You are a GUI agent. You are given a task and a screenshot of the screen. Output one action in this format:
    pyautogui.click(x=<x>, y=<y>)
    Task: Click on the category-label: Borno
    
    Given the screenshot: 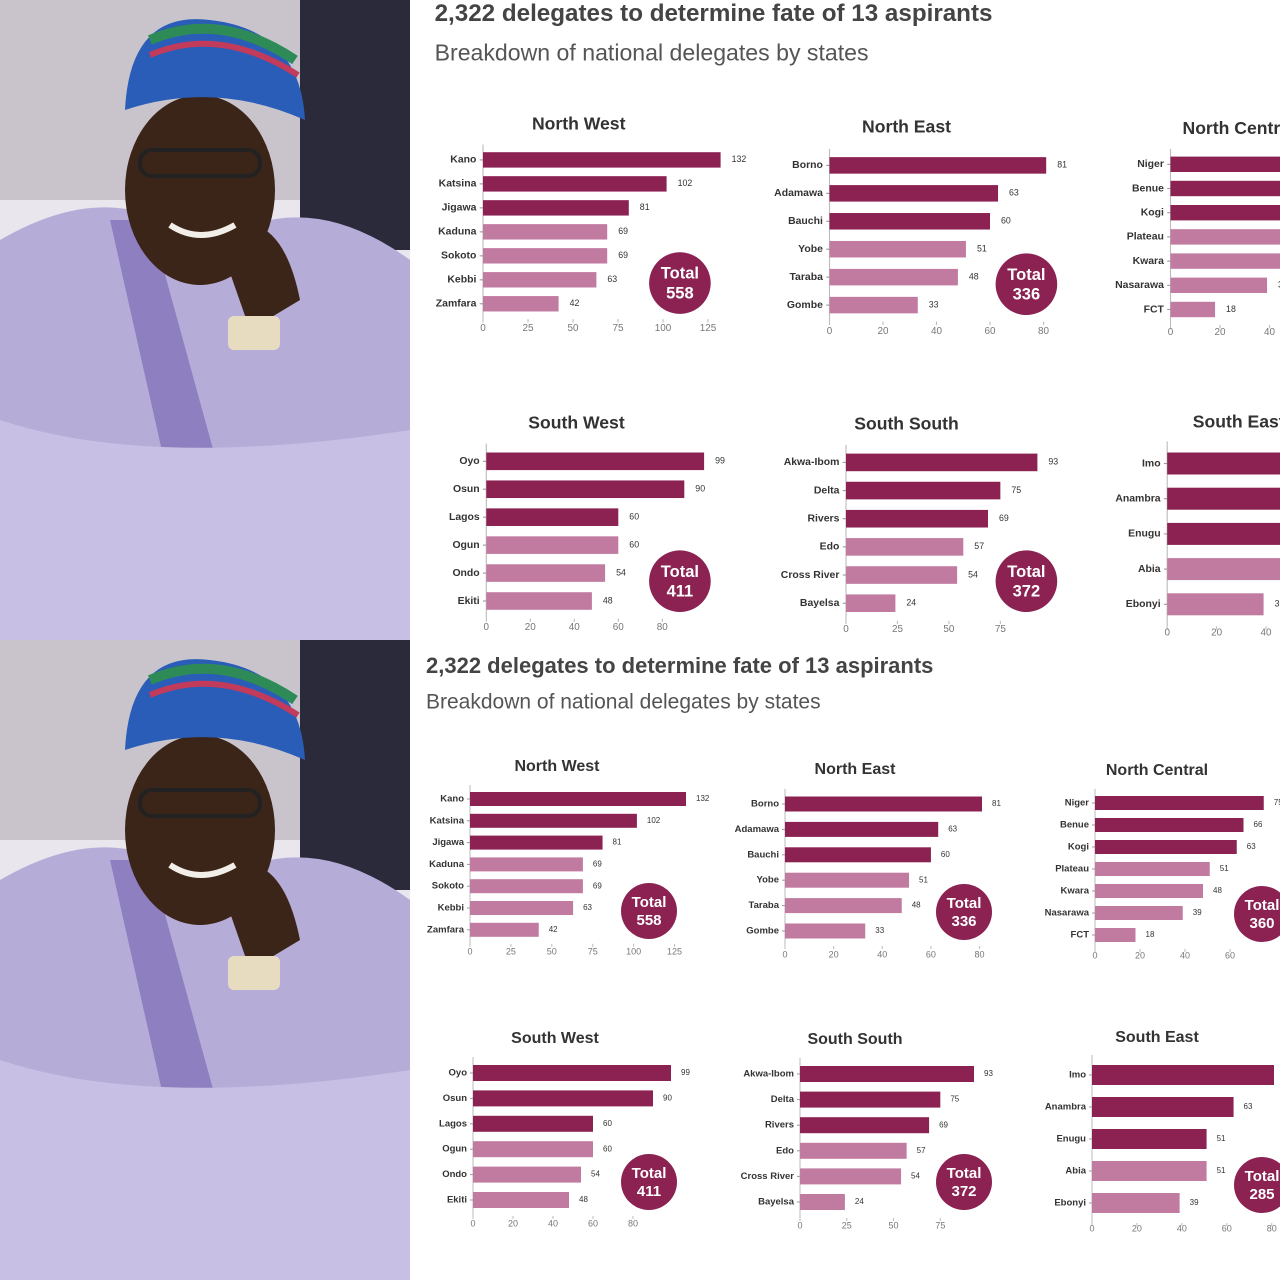 What is the action you would take?
    pyautogui.click(x=807, y=165)
    